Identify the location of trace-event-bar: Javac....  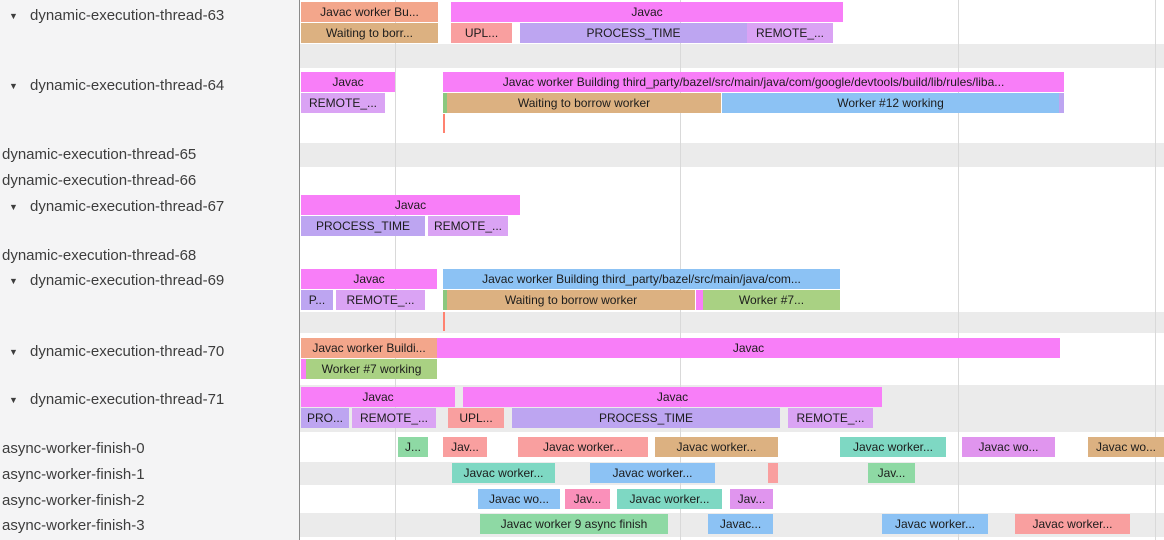
(740, 524).